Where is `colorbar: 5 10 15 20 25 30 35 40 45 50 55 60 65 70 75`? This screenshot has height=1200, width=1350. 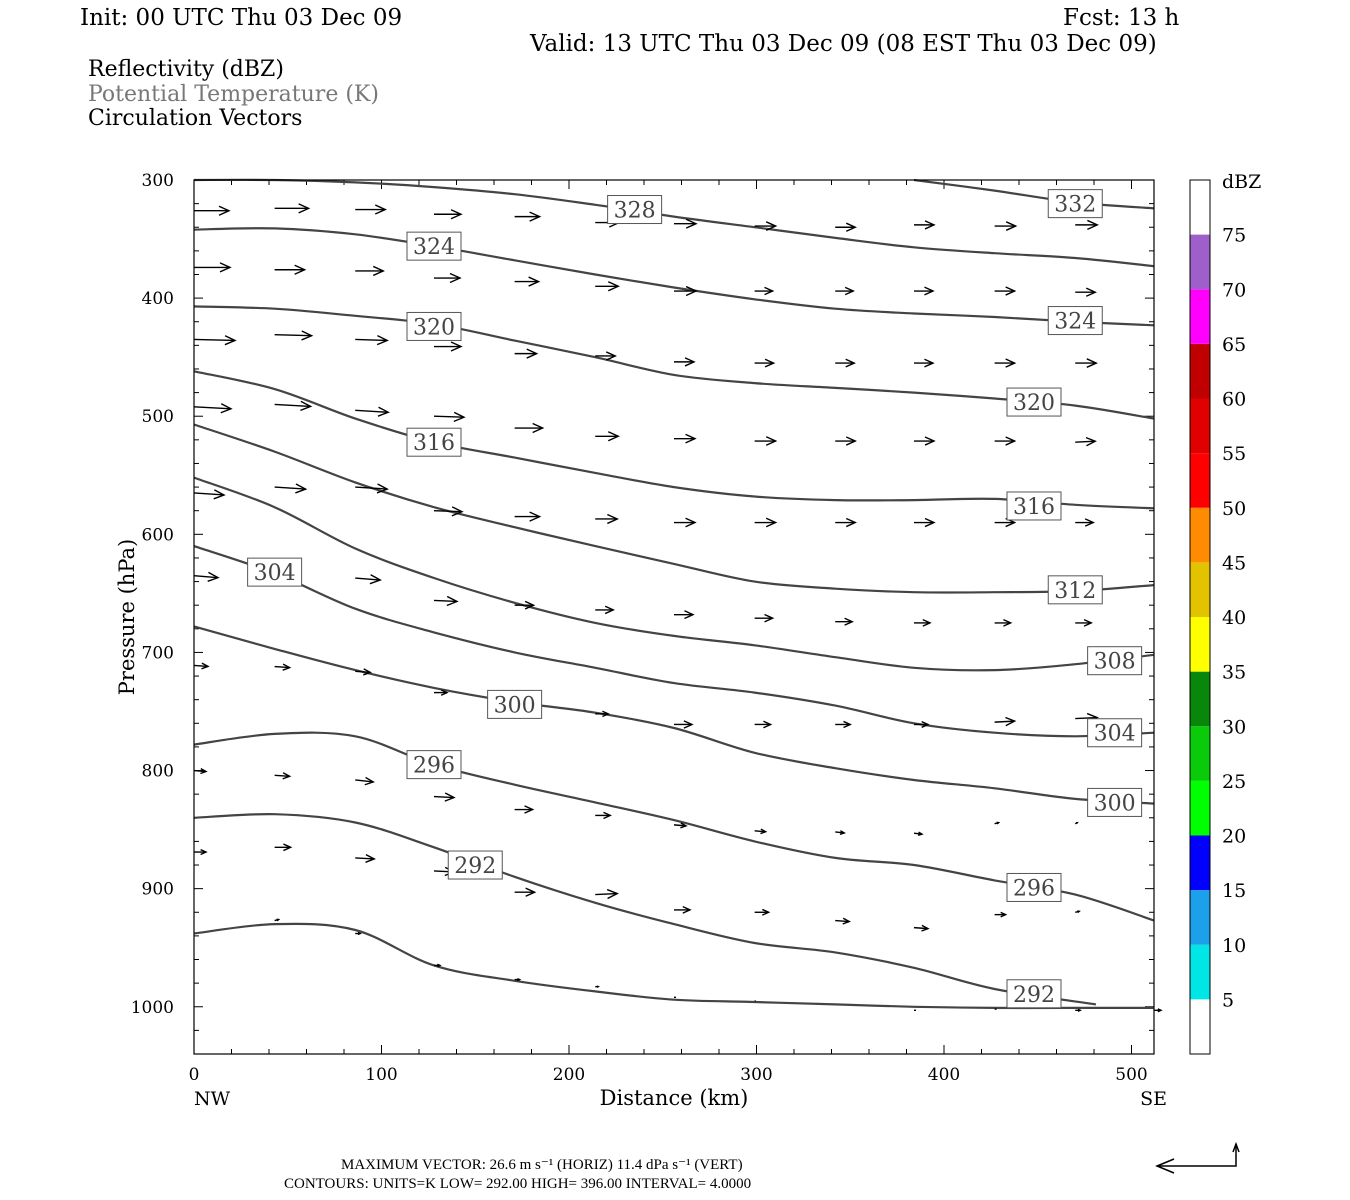 colorbar: 5 10 15 20 25 30 35 40 45 50 55 60 65 70 75 is located at coordinates (1217, 617).